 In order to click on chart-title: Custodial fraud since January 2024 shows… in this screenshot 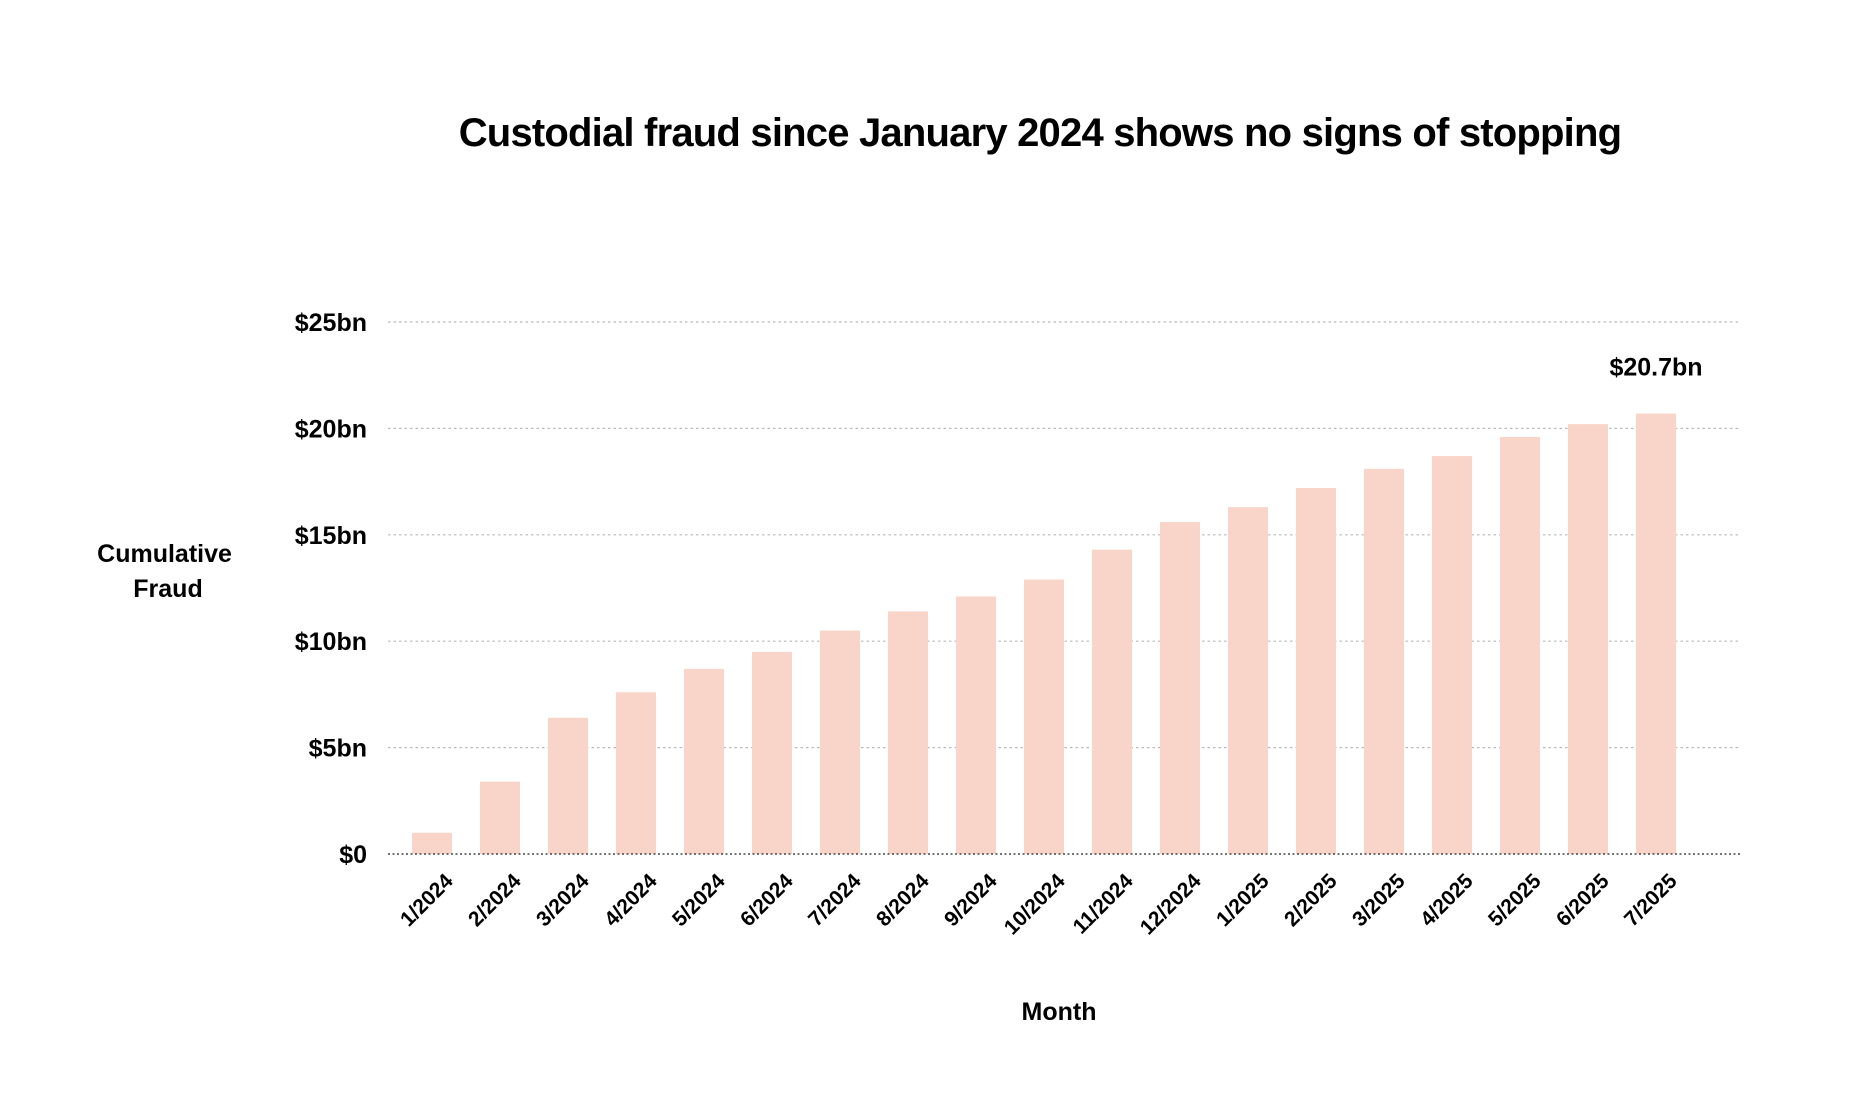, I will do `click(1040, 133)`.